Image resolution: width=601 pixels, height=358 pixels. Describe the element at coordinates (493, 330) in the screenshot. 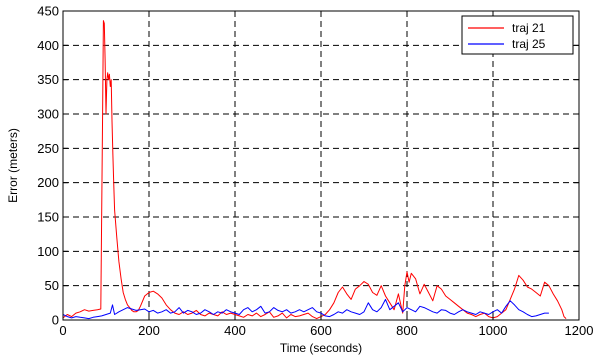

I see `x-tick-label: 1000` at that location.